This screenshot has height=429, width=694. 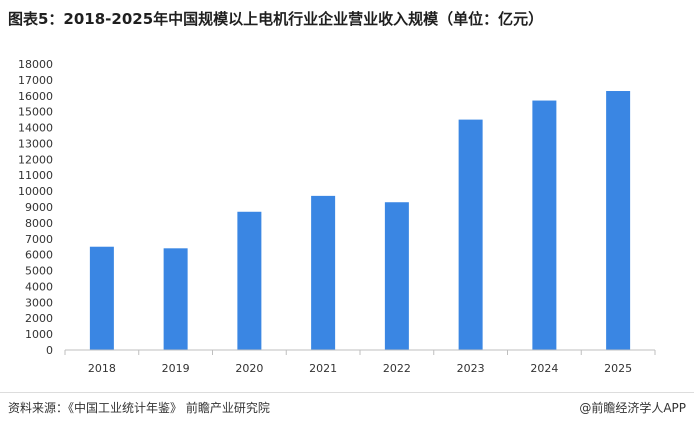 I want to click on bar-2018, so click(x=101, y=298).